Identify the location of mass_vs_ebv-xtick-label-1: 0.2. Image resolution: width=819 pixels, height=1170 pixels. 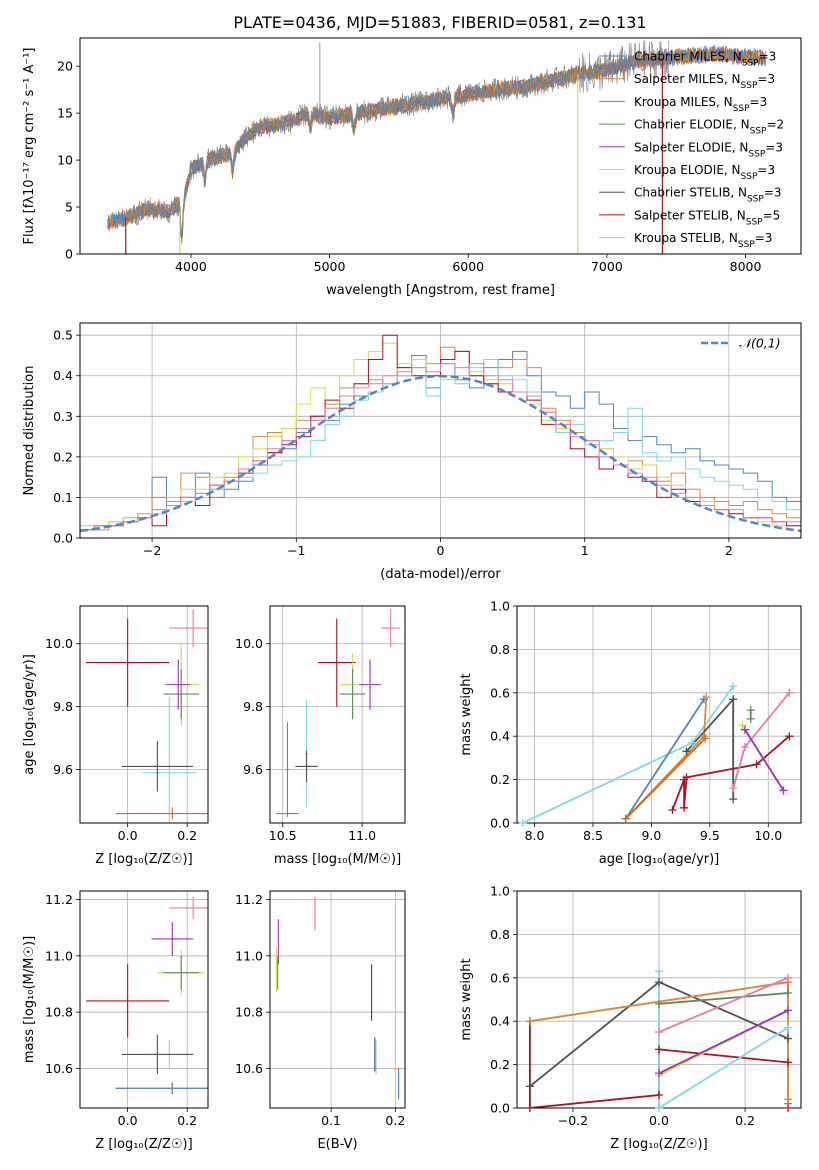
(395, 1120).